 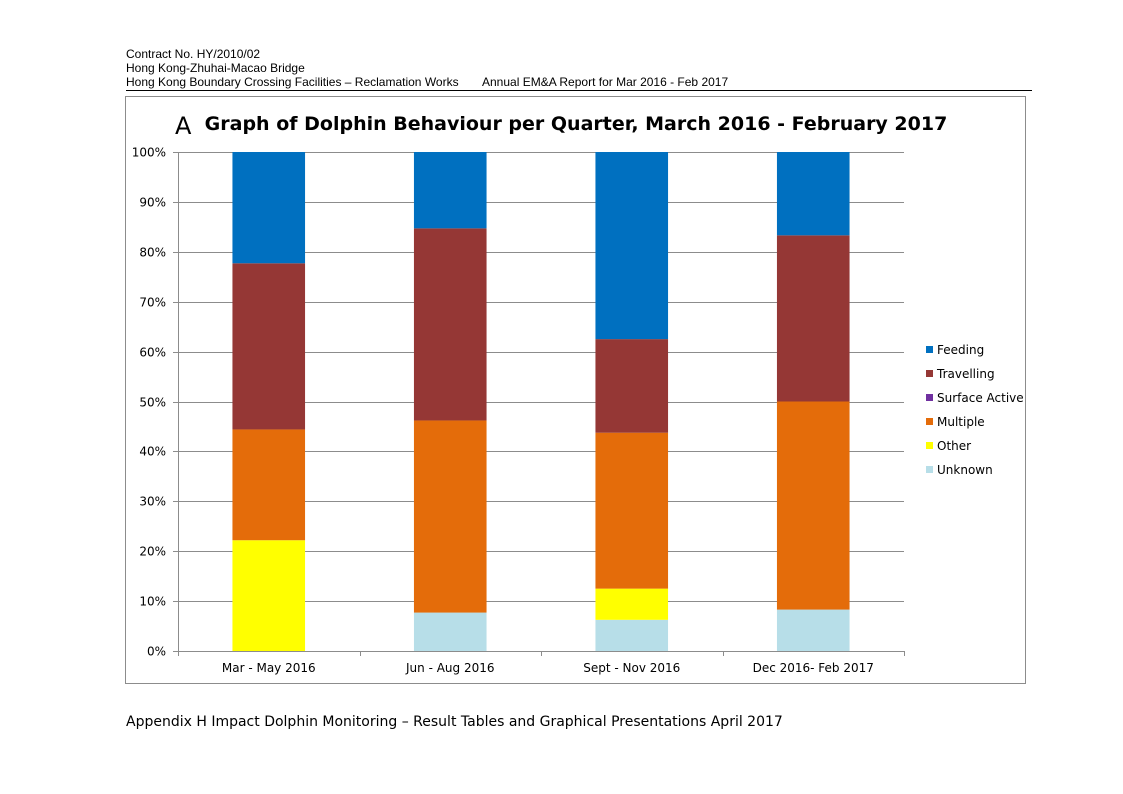 I want to click on legend-label: Travelling, so click(x=965, y=374).